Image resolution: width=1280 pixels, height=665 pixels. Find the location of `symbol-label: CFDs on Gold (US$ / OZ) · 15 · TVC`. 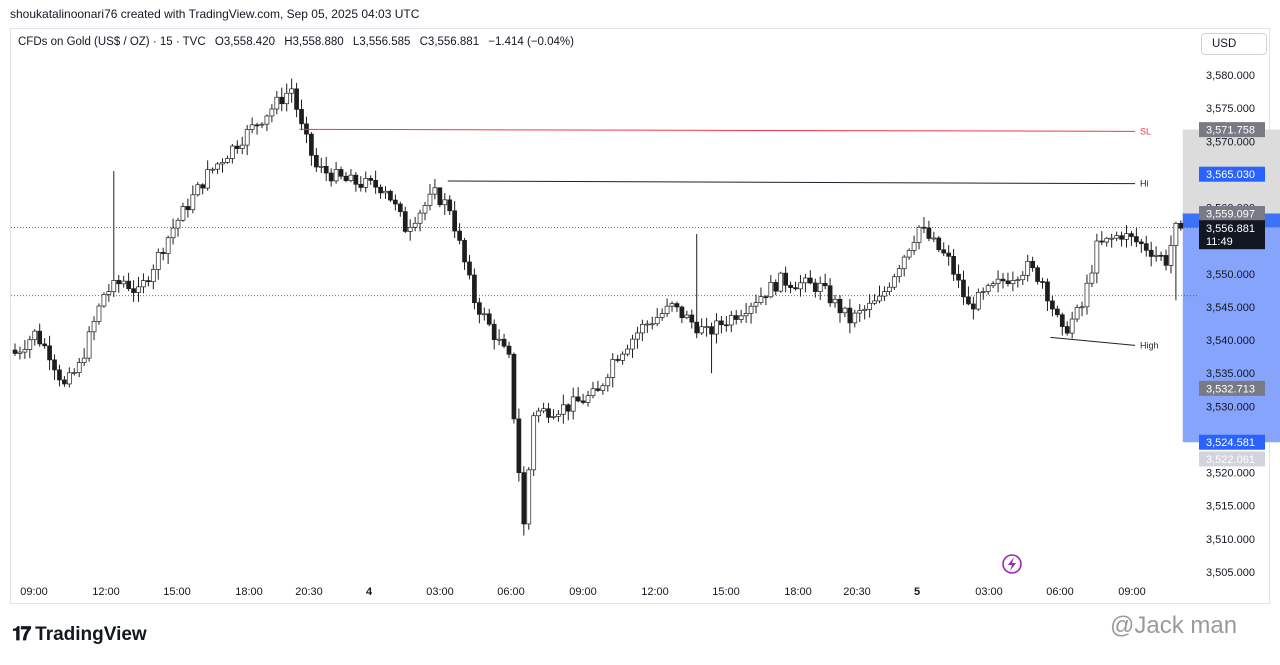

symbol-label: CFDs on Gold (US$ / OZ) · 15 · TVC is located at coordinates (112, 42).